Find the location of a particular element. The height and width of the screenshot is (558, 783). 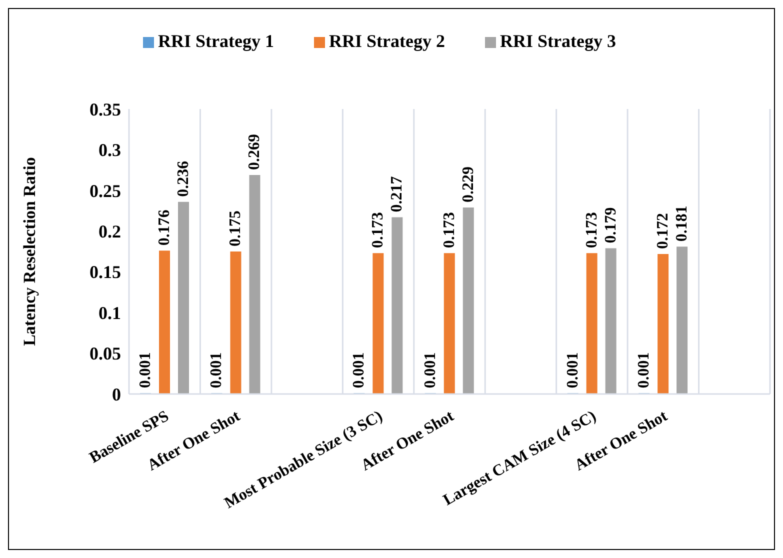

data-label: 0.179 is located at coordinates (611, 225).